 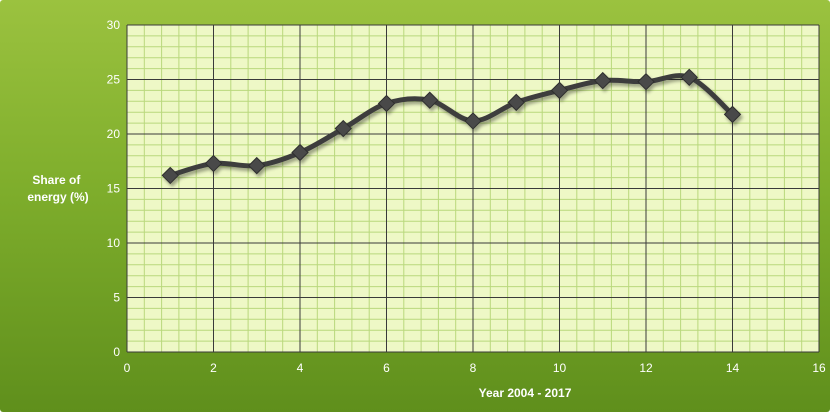 What do you see at coordinates (116, 352) in the screenshot?
I see `y-tick-label: 0` at bounding box center [116, 352].